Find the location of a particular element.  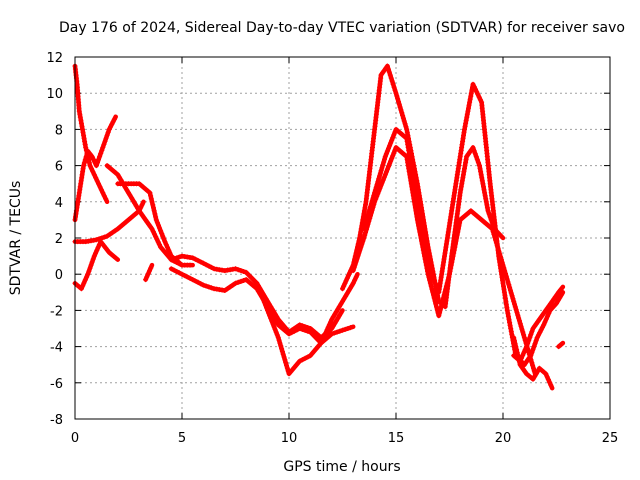

series-trace-o is located at coordinates (538, 324).